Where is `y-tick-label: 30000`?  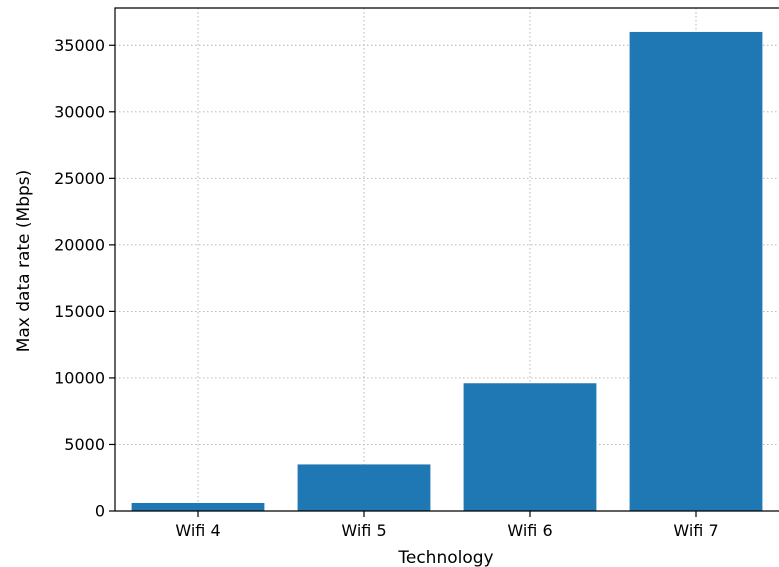 y-tick-label: 30000 is located at coordinates (79, 111).